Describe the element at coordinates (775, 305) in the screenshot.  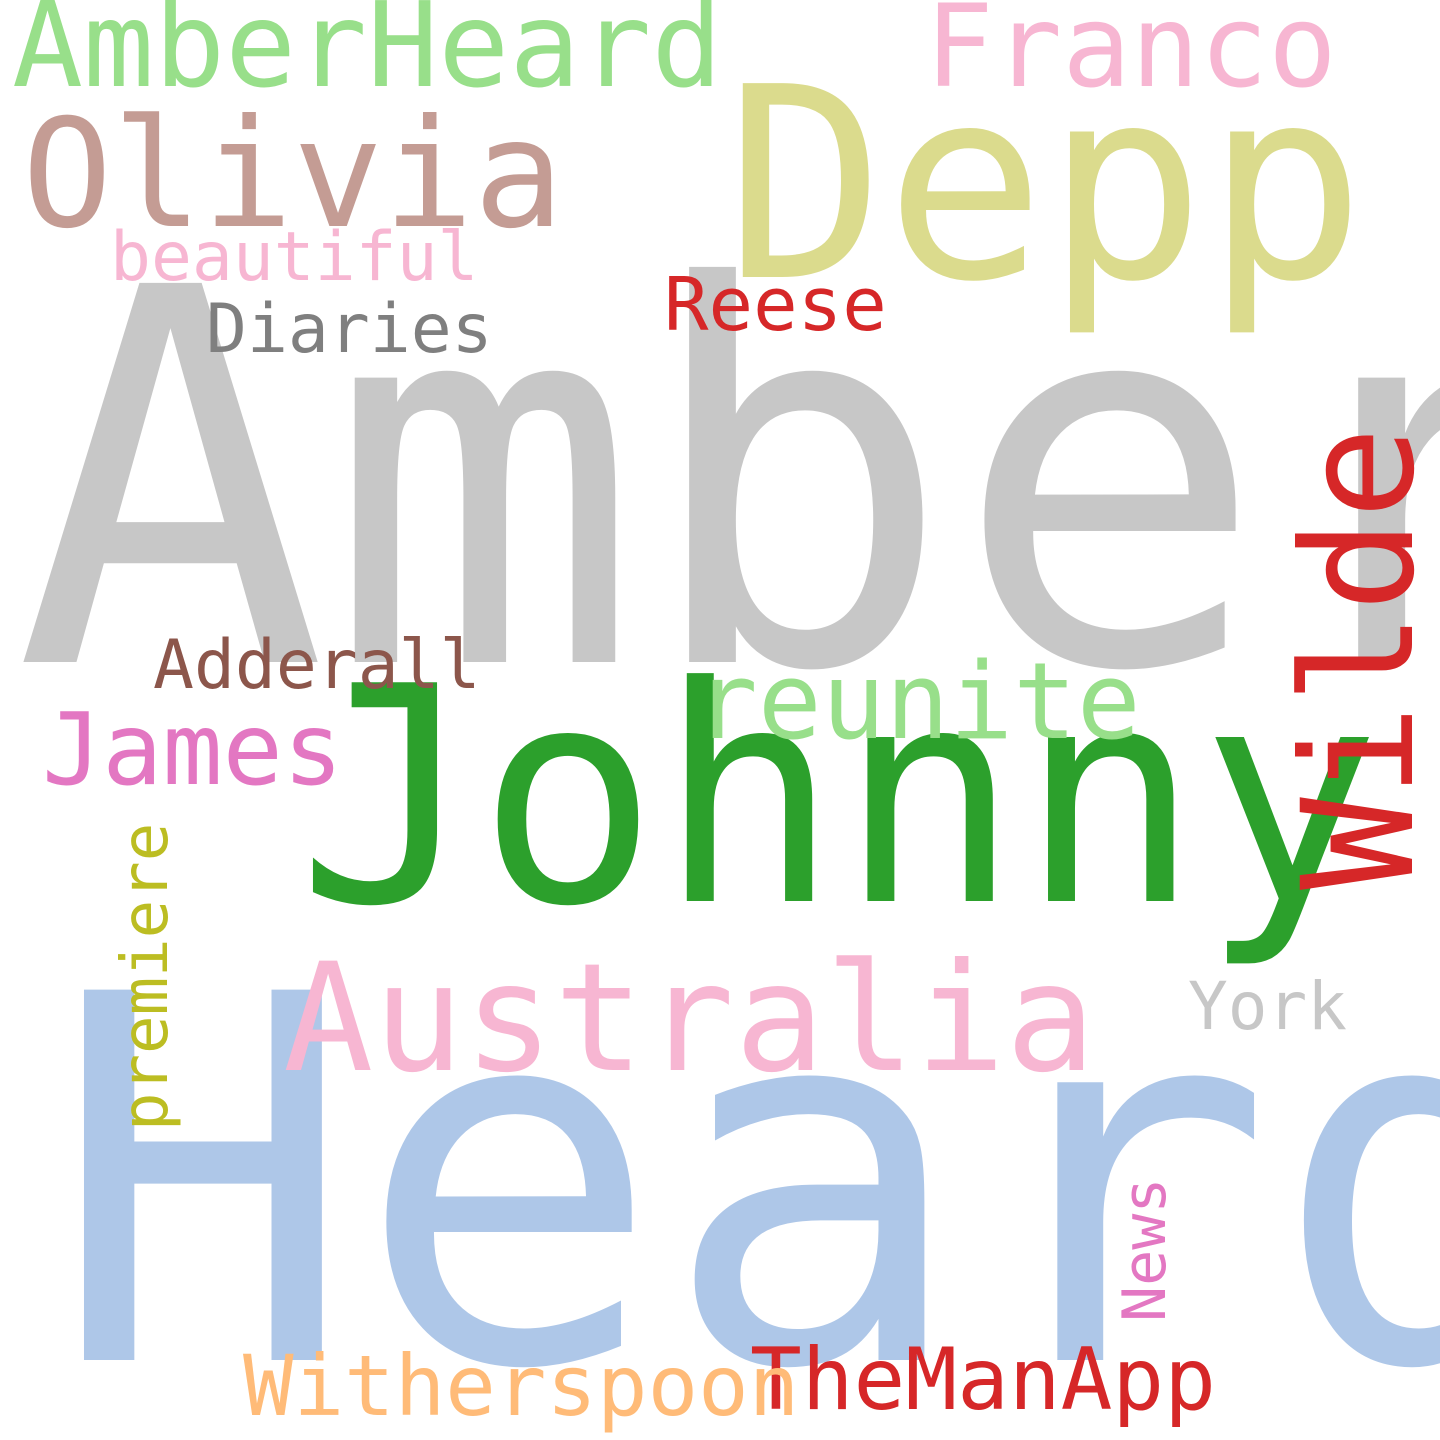
I see `word-reese: Reese` at that location.